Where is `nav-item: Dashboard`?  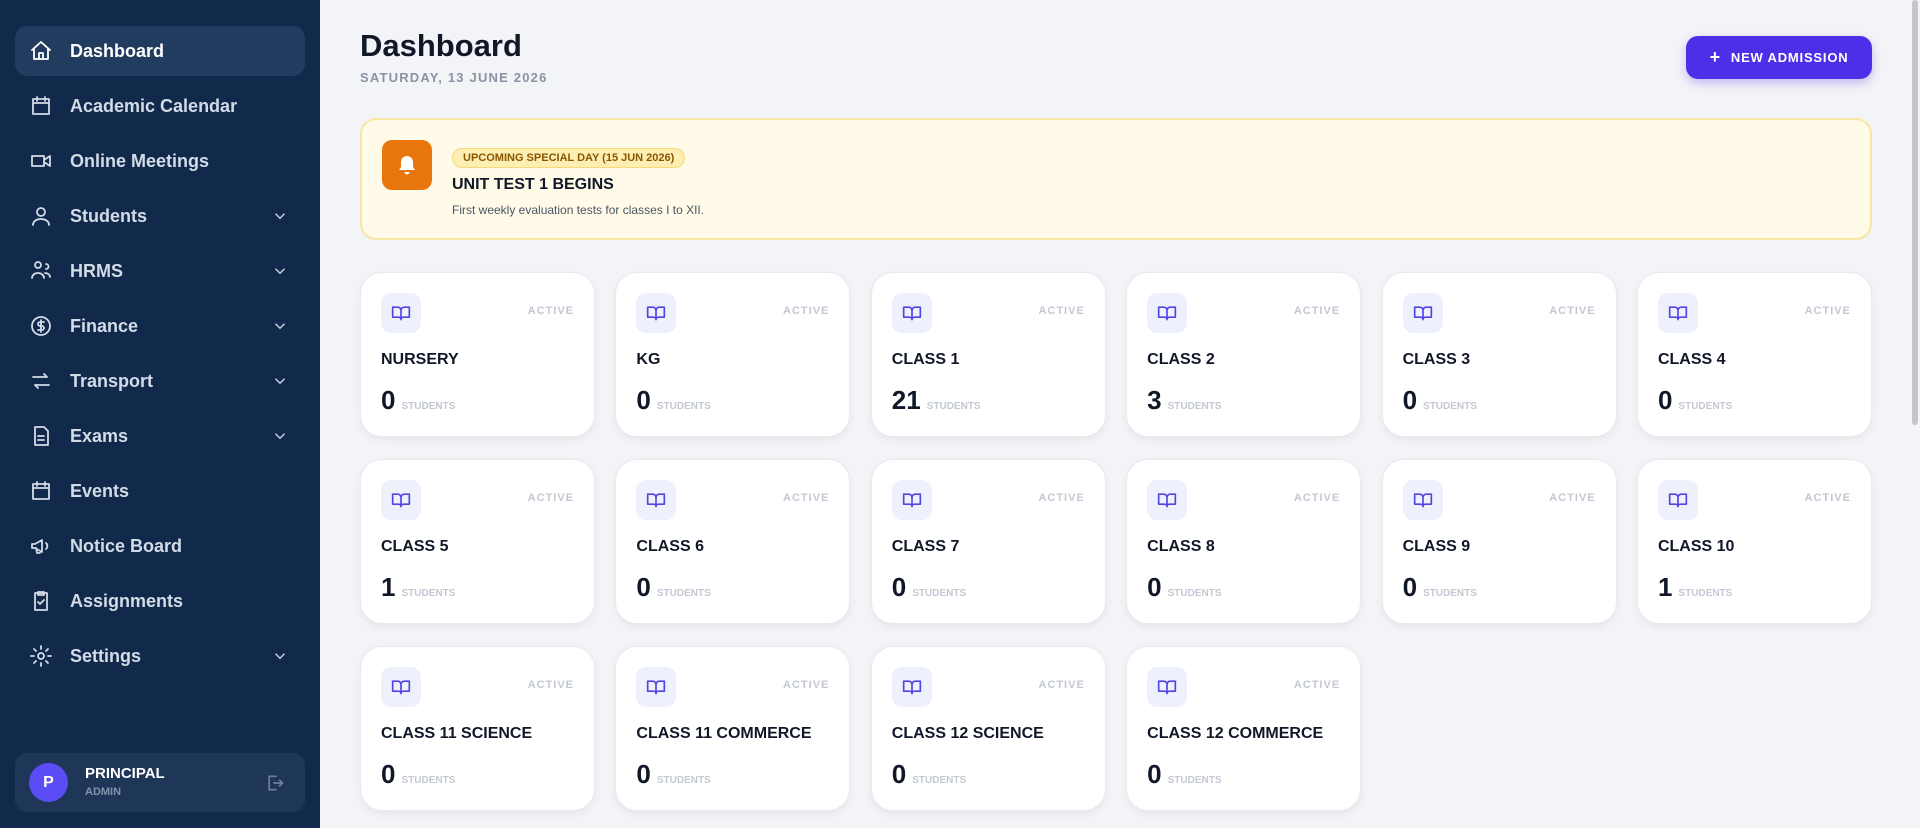
nav-item: Dashboard is located at coordinates (160, 51).